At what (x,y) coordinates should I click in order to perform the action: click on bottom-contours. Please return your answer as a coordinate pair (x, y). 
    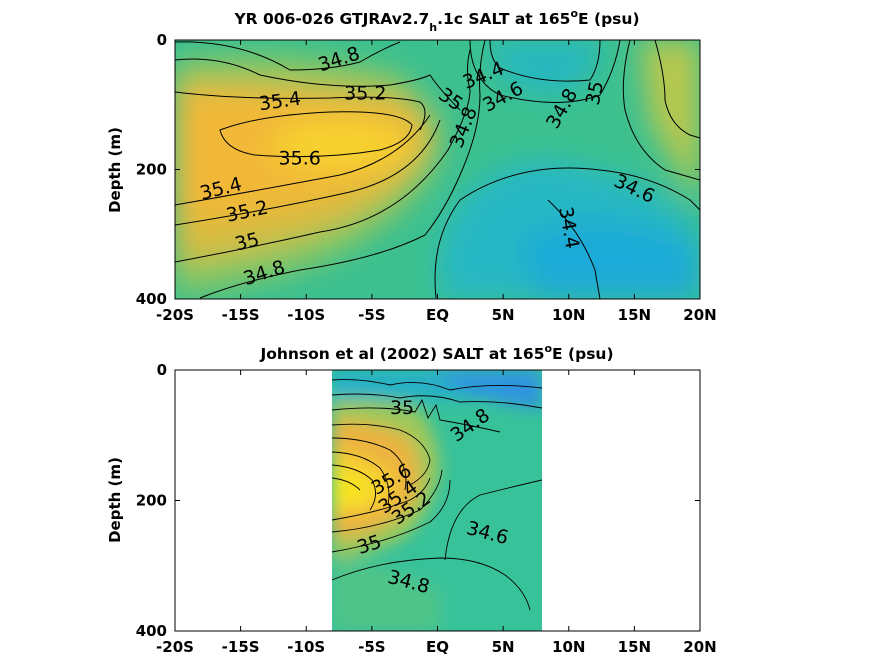
    Looking at the image, I should click on (437, 495).